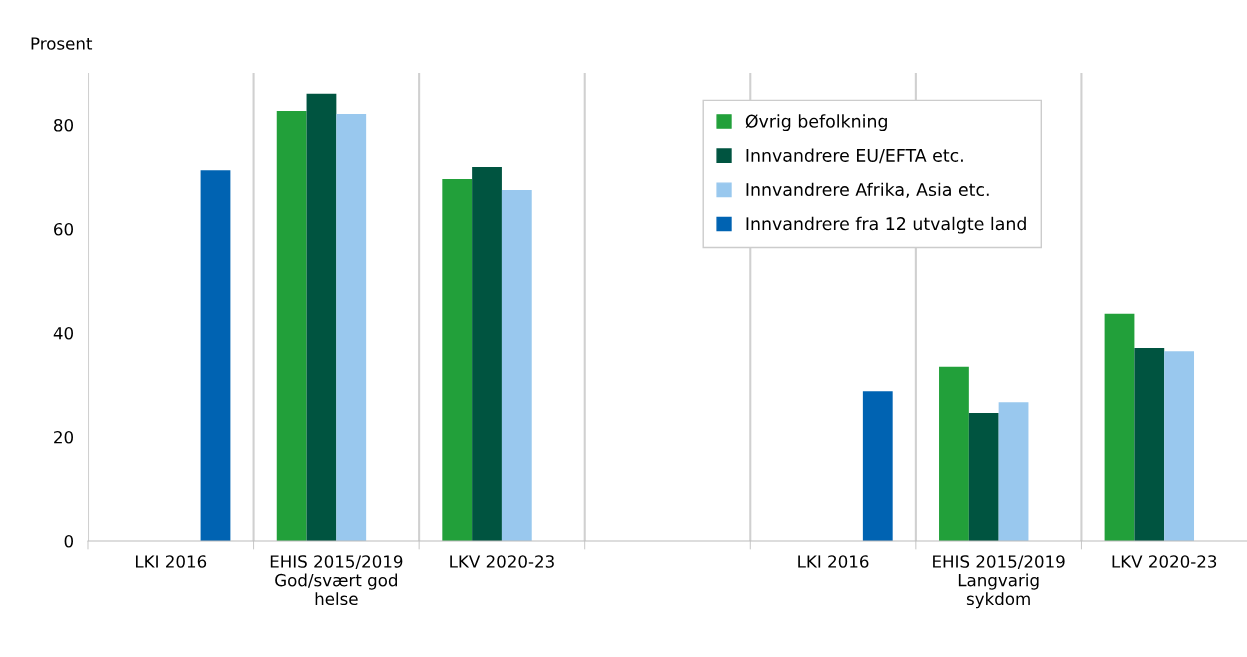 The image size is (1247, 657). What do you see at coordinates (886, 225) in the screenshot?
I see `legend-label: Innvandrere fra 12 utvalgte land` at bounding box center [886, 225].